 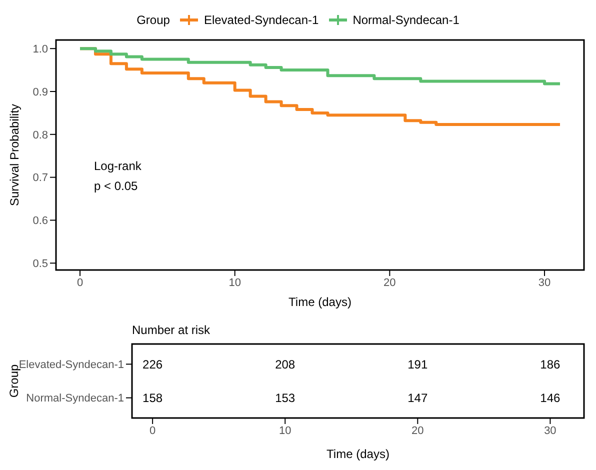 I want to click on legend-title: Group, so click(x=153, y=20).